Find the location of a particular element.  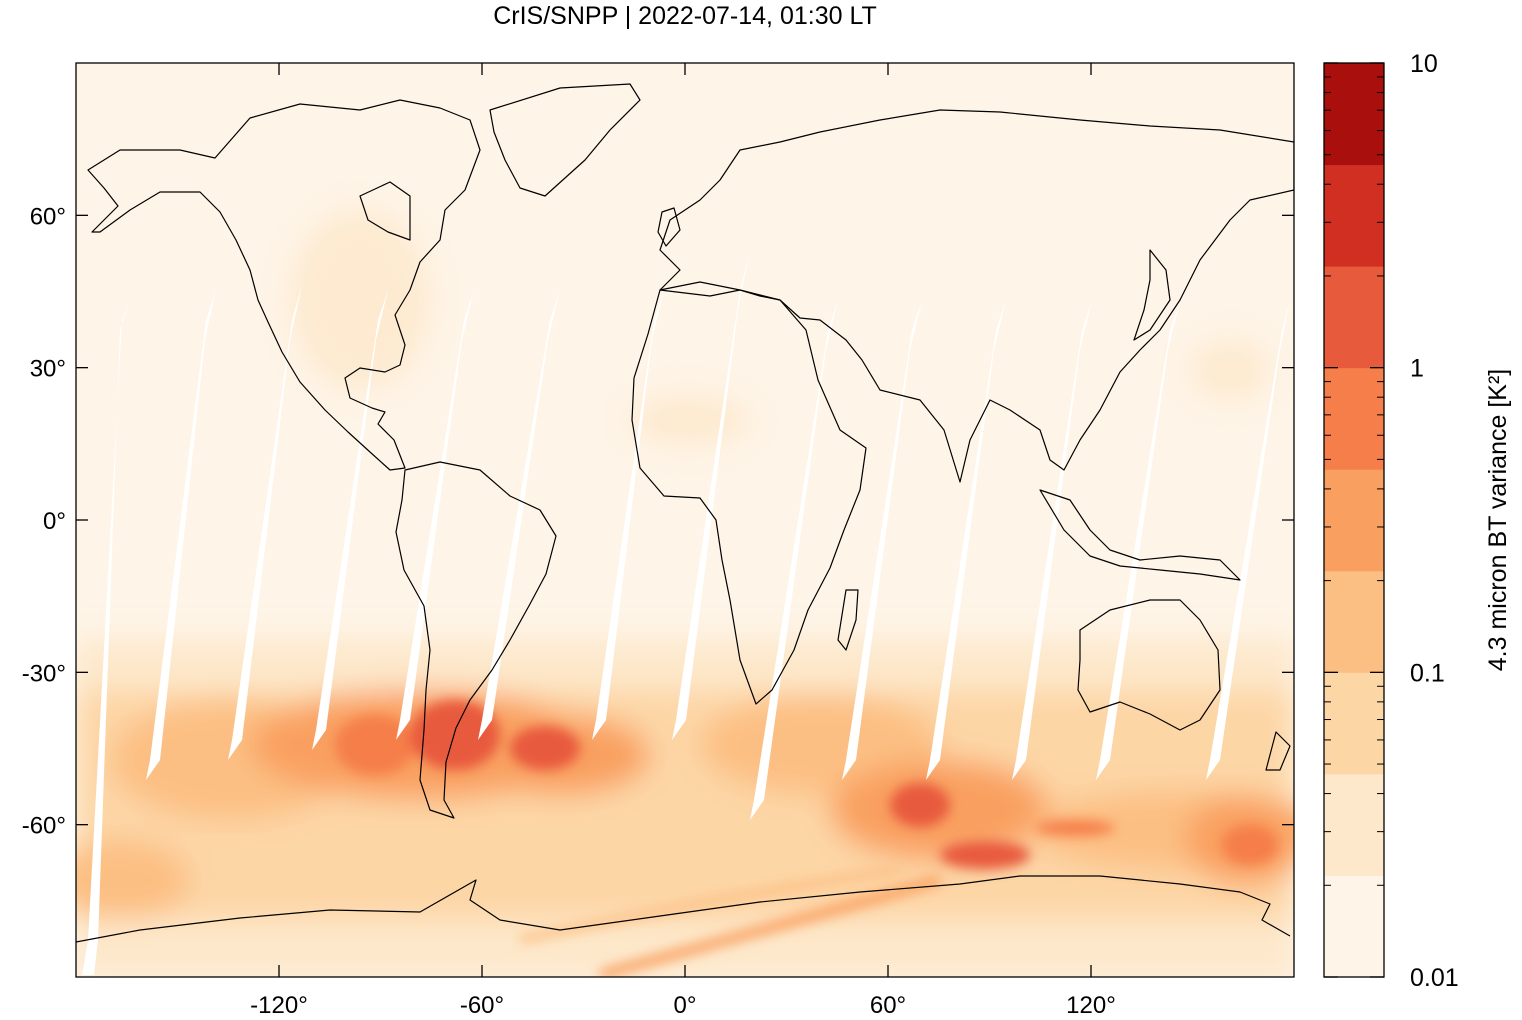

coastline-antarctica is located at coordinates (683, 909).